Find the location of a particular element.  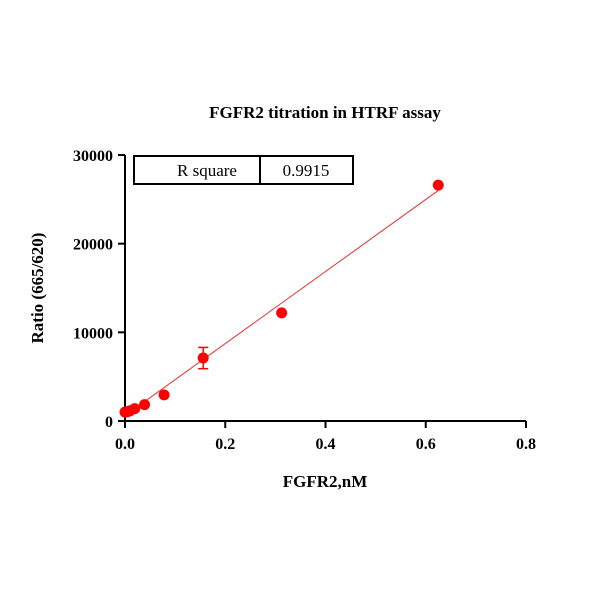

y-axis-label: Ratio (665/620) is located at coordinates (37, 288).